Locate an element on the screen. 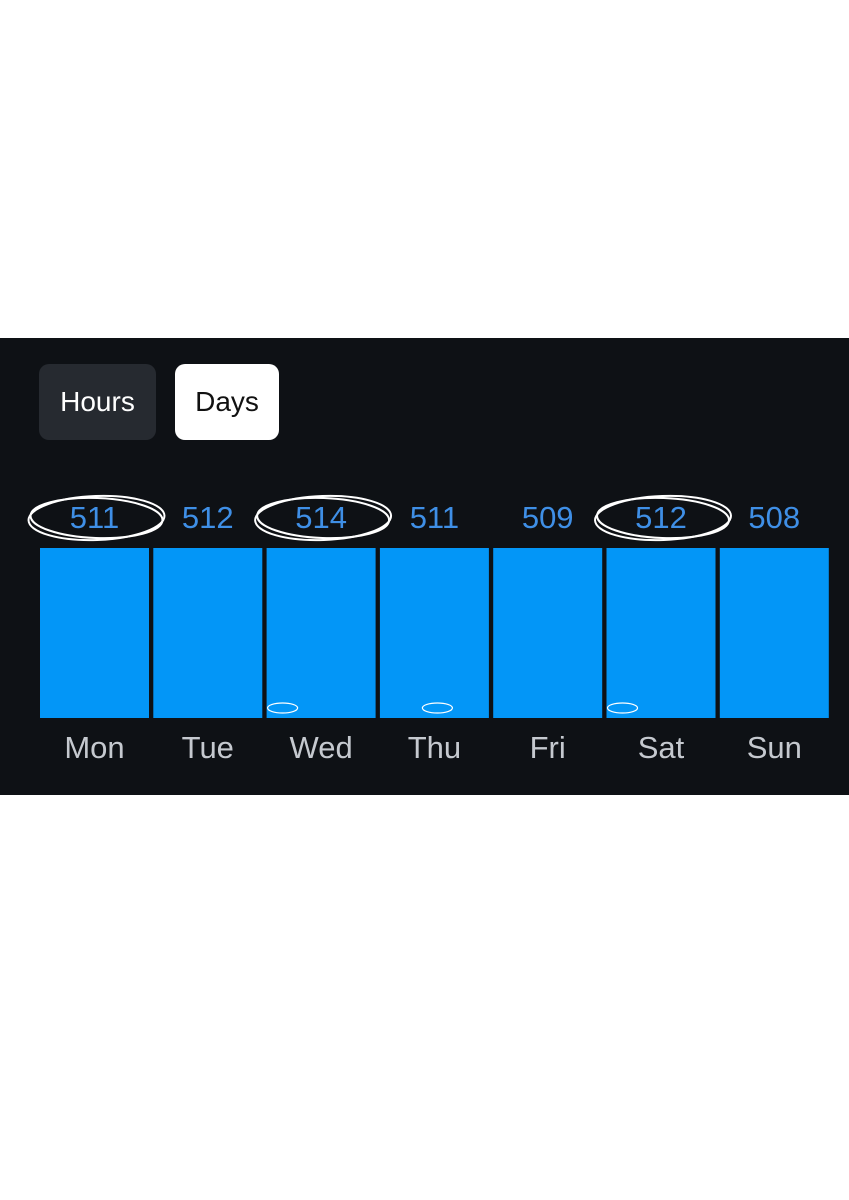 The height and width of the screenshot is (1200, 849). day-label-sat: Sat is located at coordinates (661, 747).